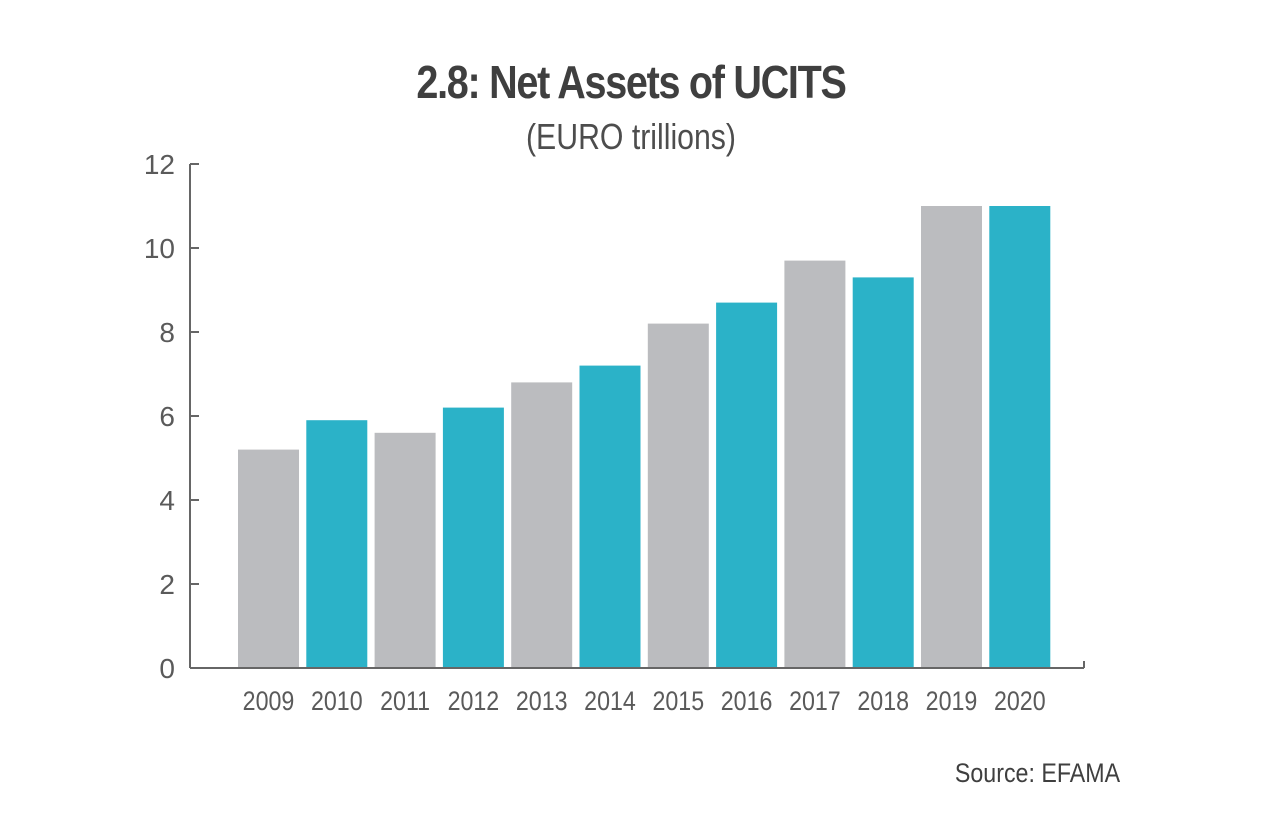 The image size is (1280, 831). Describe the element at coordinates (883, 472) in the screenshot. I see `bar-2018` at that location.